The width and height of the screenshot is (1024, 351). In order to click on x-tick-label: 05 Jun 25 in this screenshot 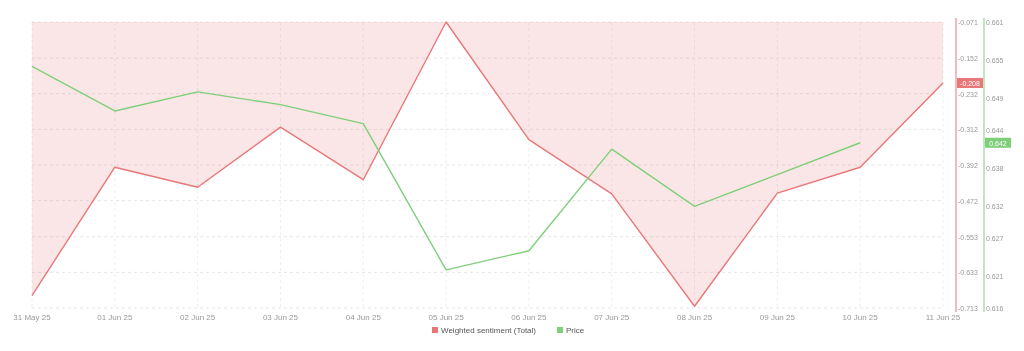, I will do `click(446, 317)`.